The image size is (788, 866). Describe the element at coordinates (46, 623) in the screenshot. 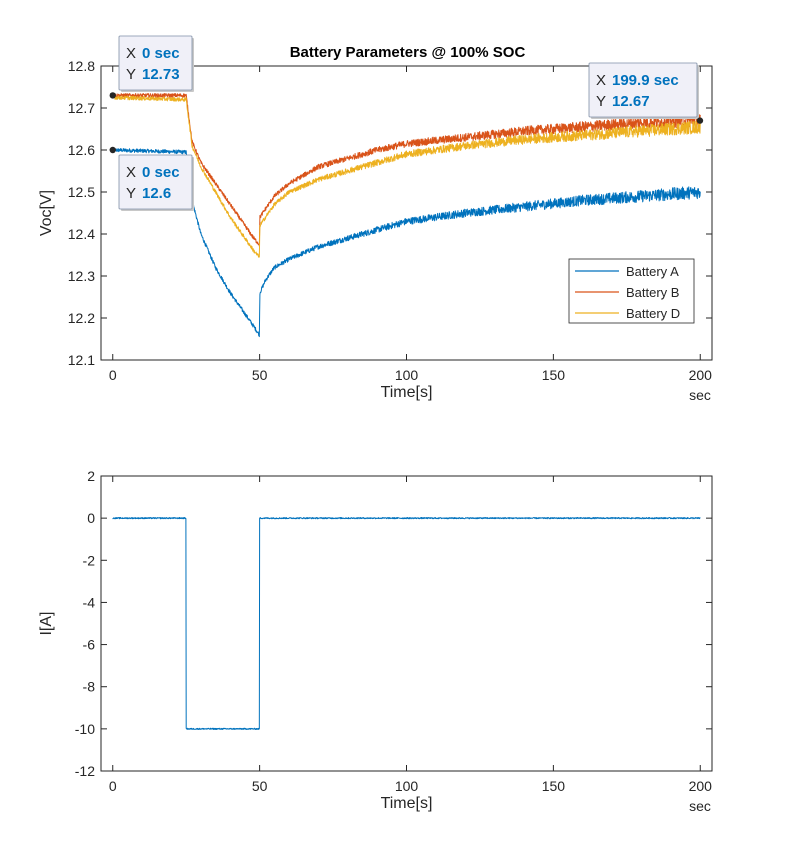

I see `current-y-axis-label: I[A]` at that location.